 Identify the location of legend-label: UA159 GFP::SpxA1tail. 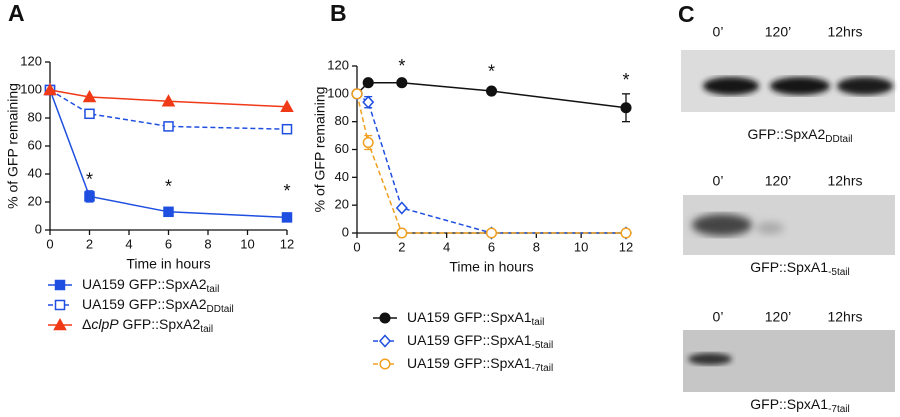
(475, 318).